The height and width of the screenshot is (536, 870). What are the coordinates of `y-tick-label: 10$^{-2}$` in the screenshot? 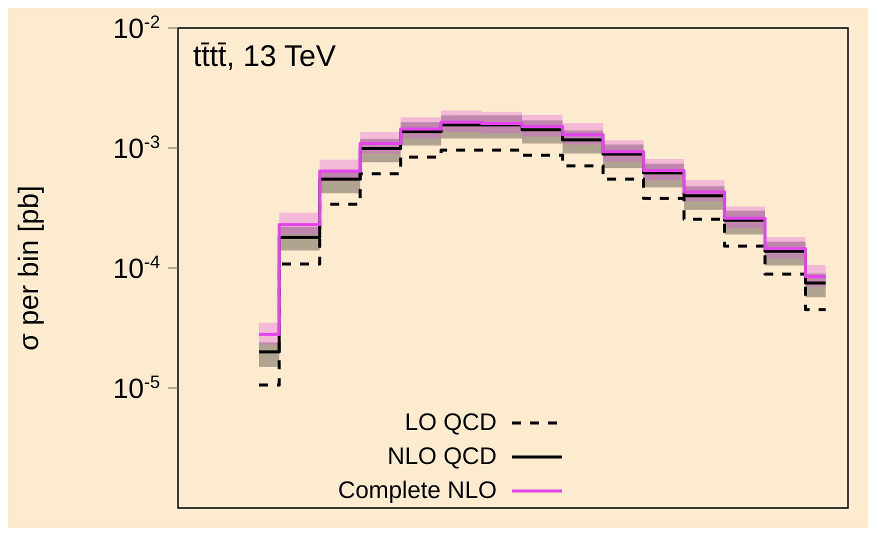 It's located at (136, 28).